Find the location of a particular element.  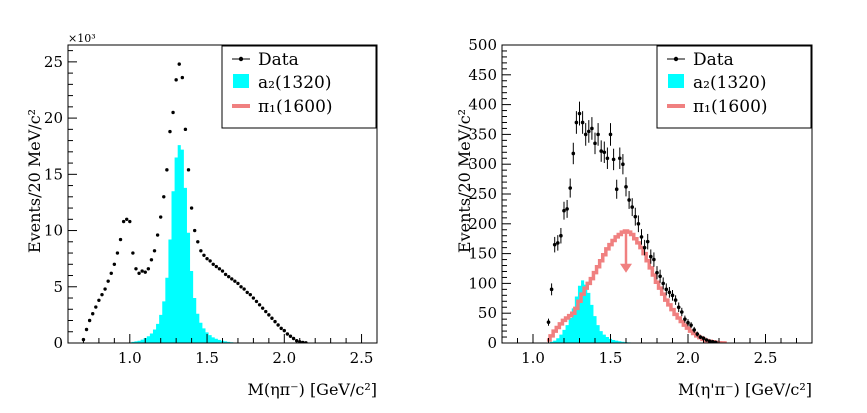

left-legend-data-label: Data is located at coordinates (278, 60).